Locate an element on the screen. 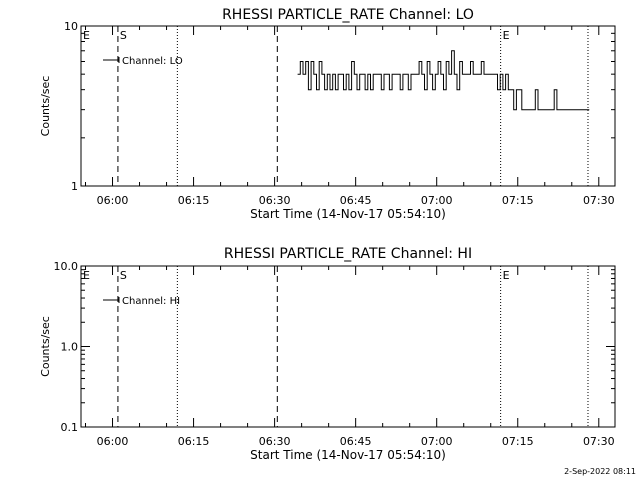 The width and height of the screenshot is (640, 480). footer-date: 2-Sep-2022 08:11 is located at coordinates (600, 471).